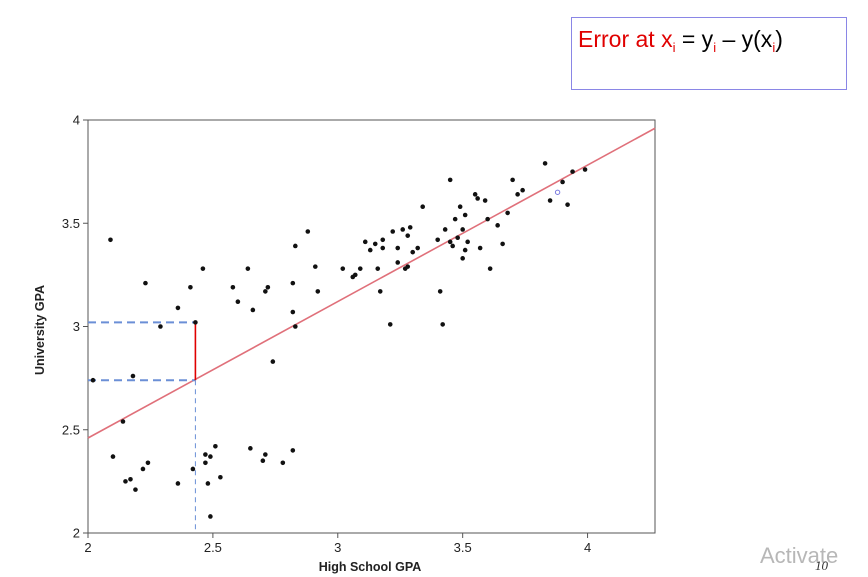 The image size is (868, 577). Describe the element at coordinates (744, 39) in the screenshot. I see `error-formula-minus: – y(x` at that location.